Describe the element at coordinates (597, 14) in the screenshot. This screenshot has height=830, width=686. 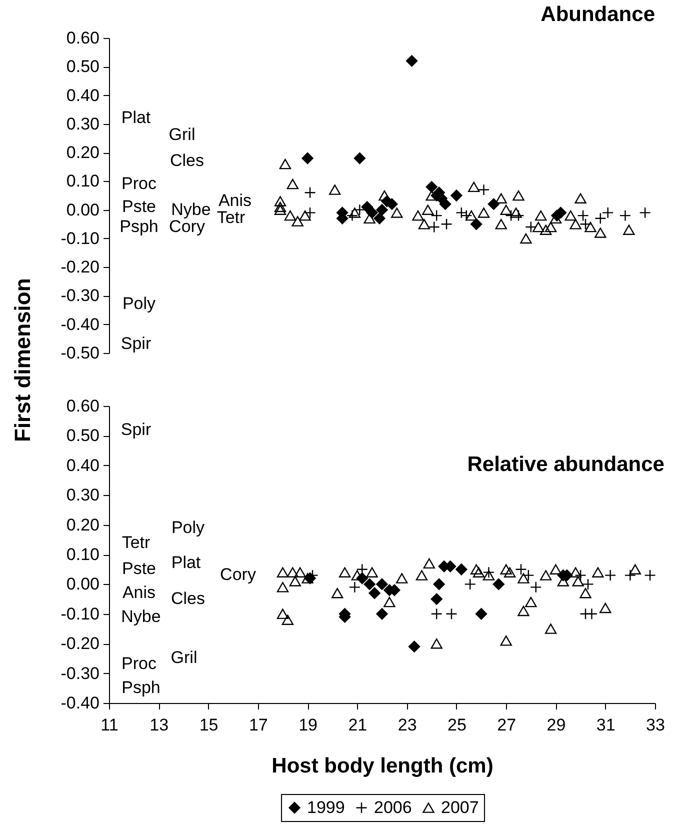
I see `chart-title: Abundance` at that location.